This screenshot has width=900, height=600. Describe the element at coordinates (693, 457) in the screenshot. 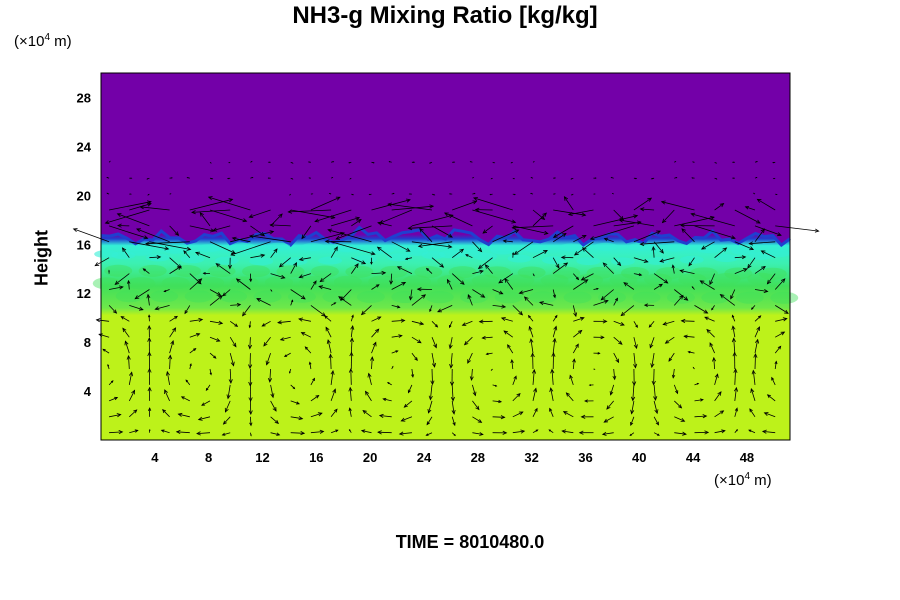

I see `x-tick-label: 44` at that location.